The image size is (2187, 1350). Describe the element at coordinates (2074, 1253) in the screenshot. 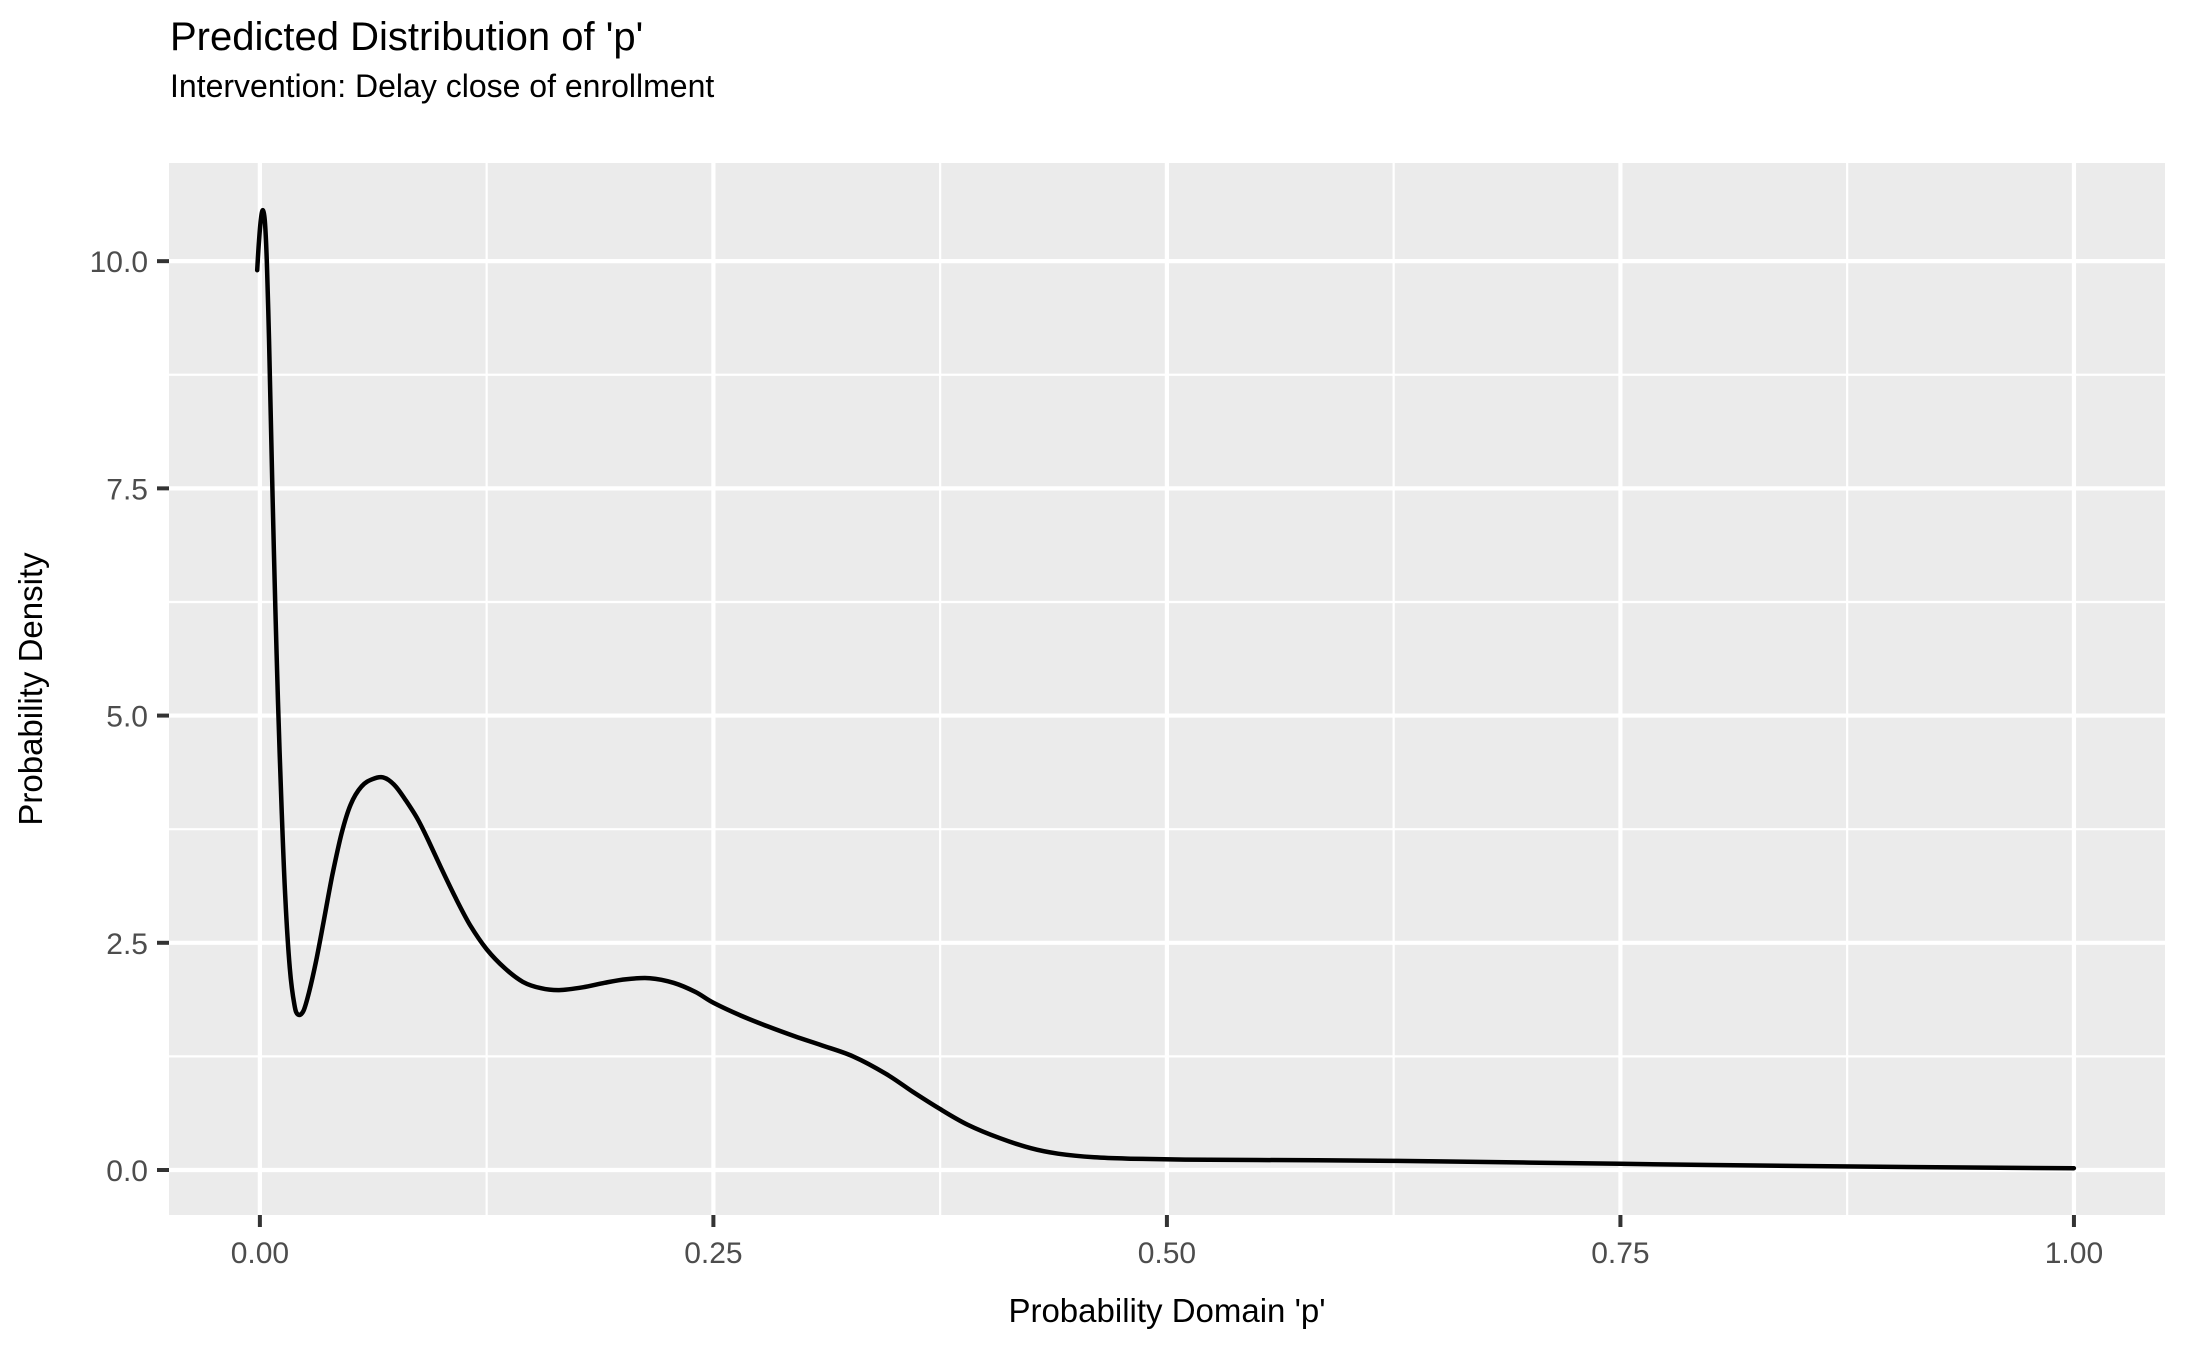

I see `x-tick-label: 1.00` at that location.